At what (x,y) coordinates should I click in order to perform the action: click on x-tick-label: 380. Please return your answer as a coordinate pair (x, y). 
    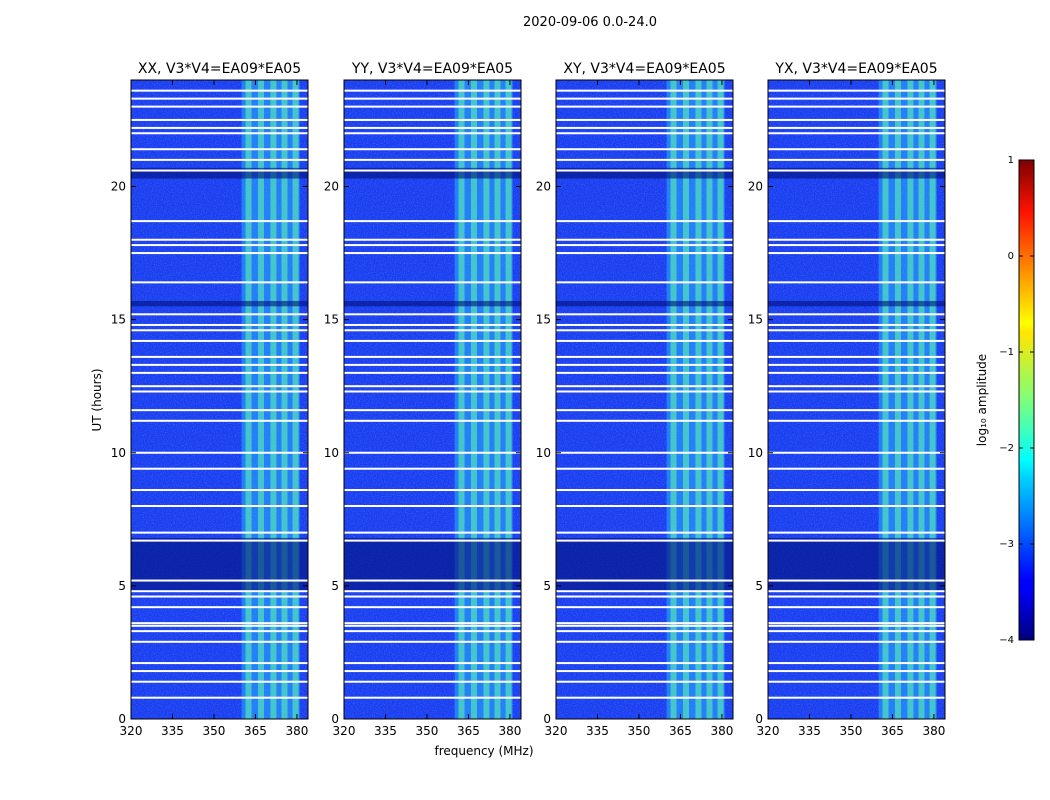
    Looking at the image, I should click on (296, 731).